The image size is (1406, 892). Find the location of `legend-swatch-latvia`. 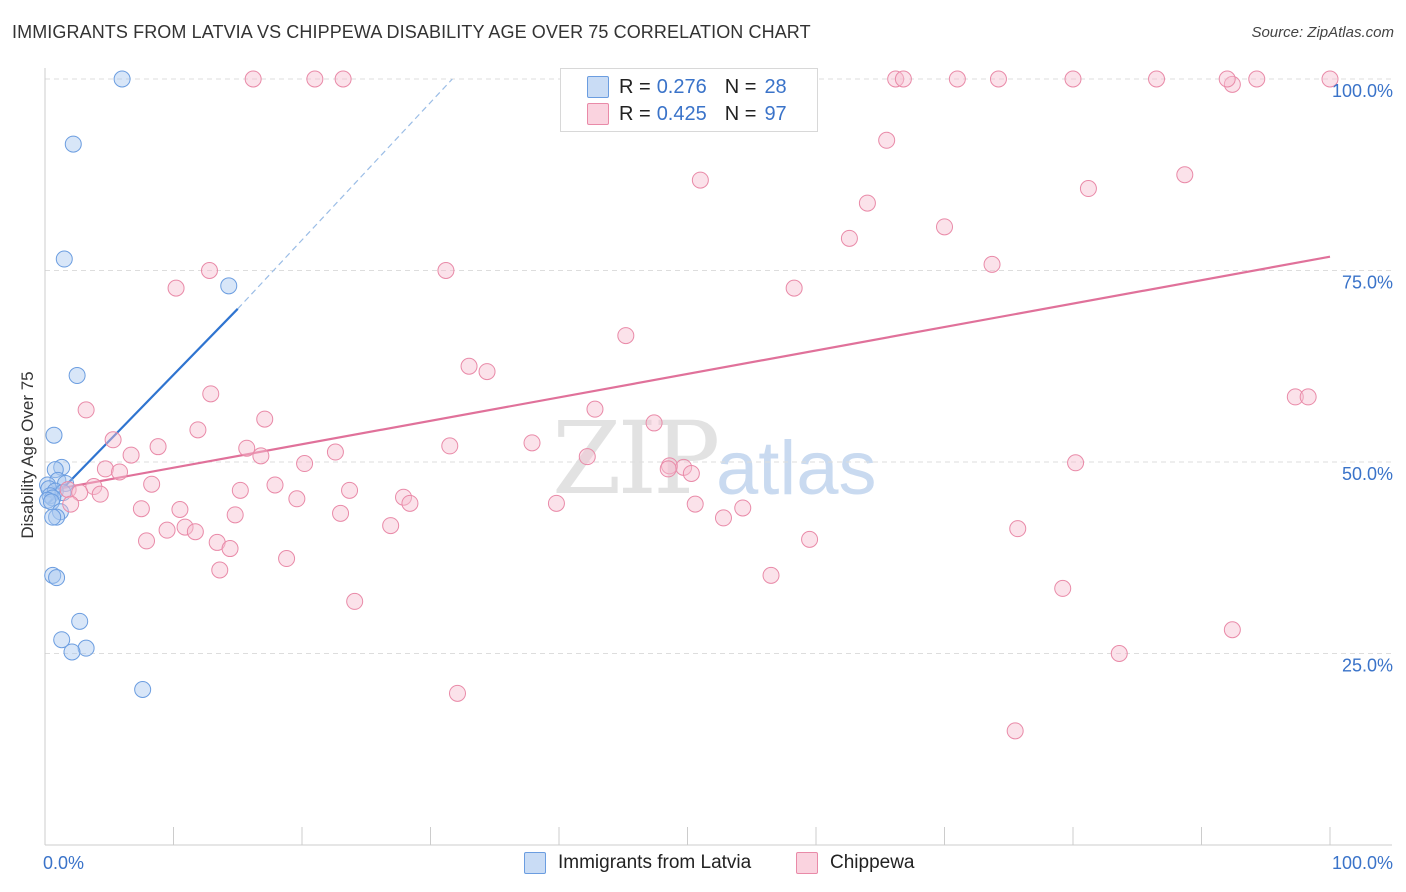

legend-swatch-latvia is located at coordinates (598, 87).